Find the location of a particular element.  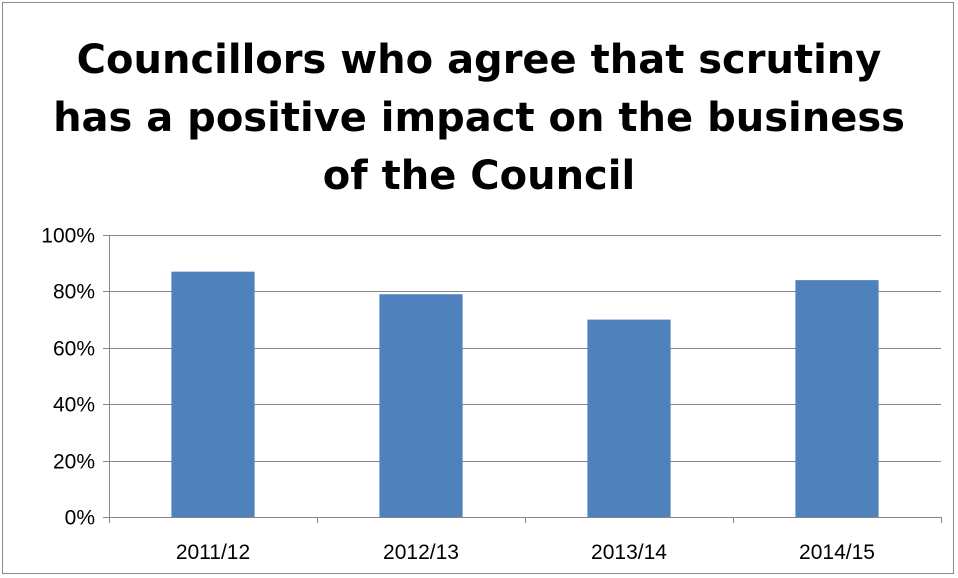

y-tick-label: 40% is located at coordinates (74, 405).